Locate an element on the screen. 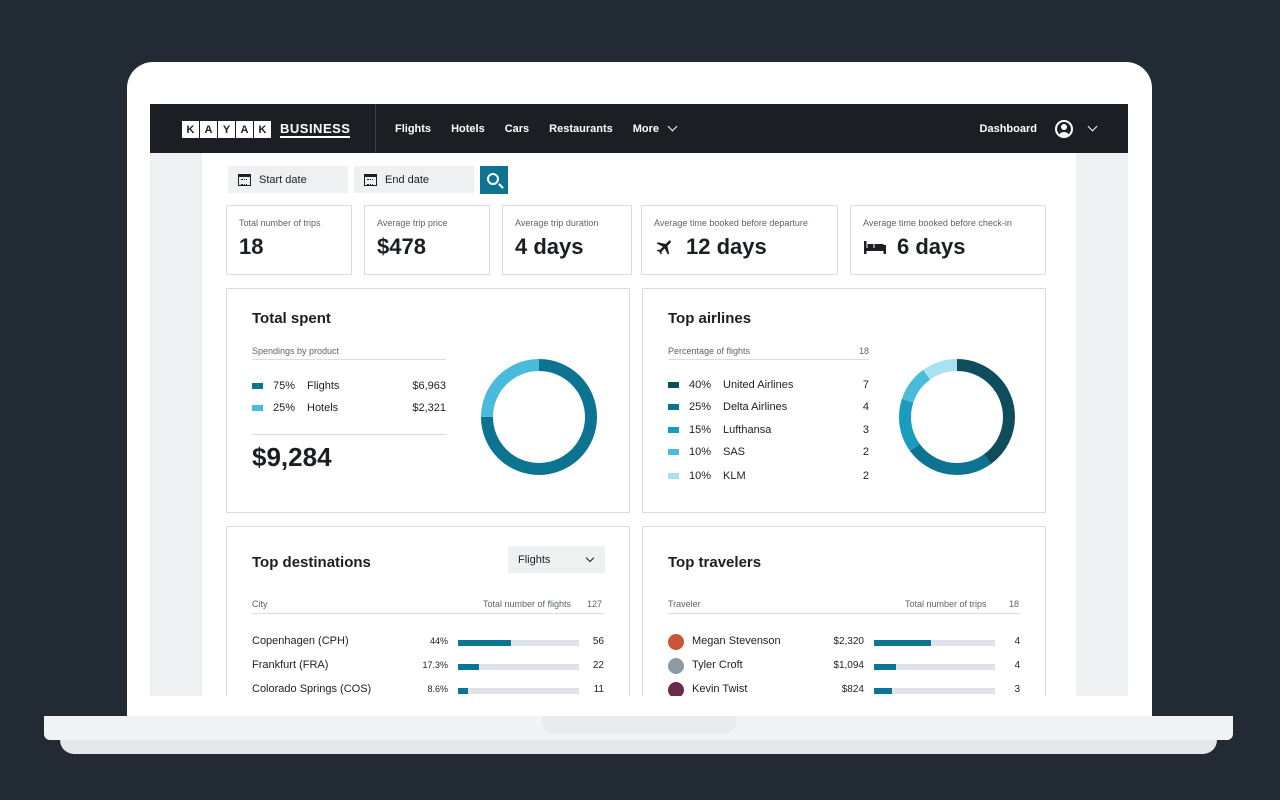  start-date-picker: Start date is located at coordinates (288, 179).